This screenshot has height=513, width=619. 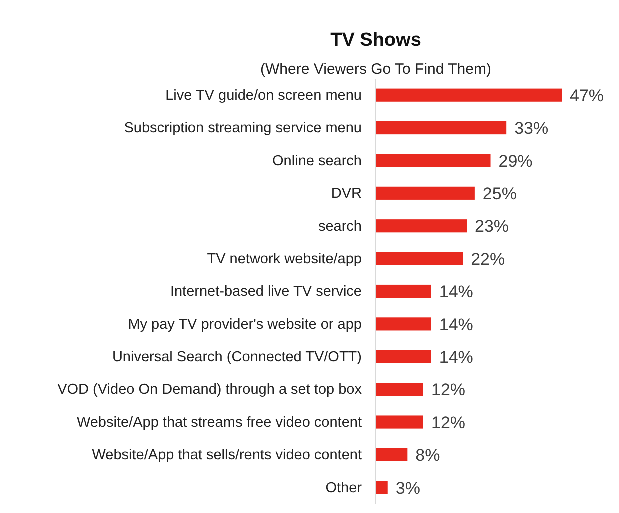 I want to click on y-tick-label: Website/App that sells/rents video content, so click(x=227, y=456).